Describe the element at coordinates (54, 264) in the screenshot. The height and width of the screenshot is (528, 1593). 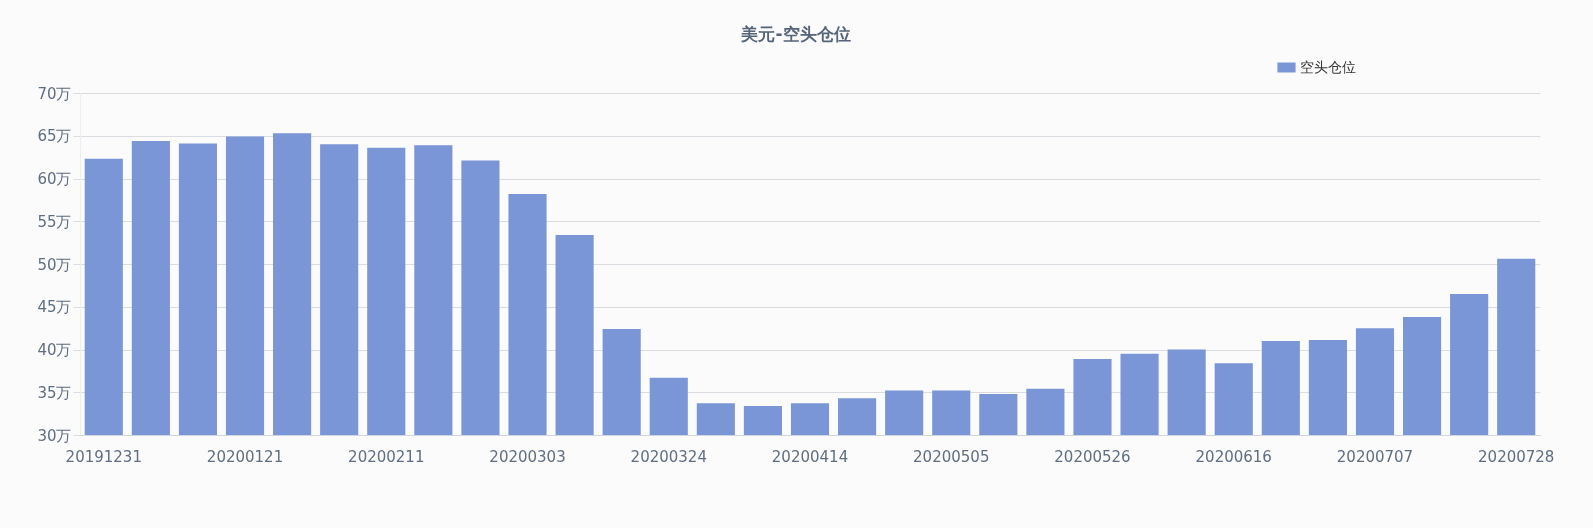
I see `y-tick-label: 50万` at that location.